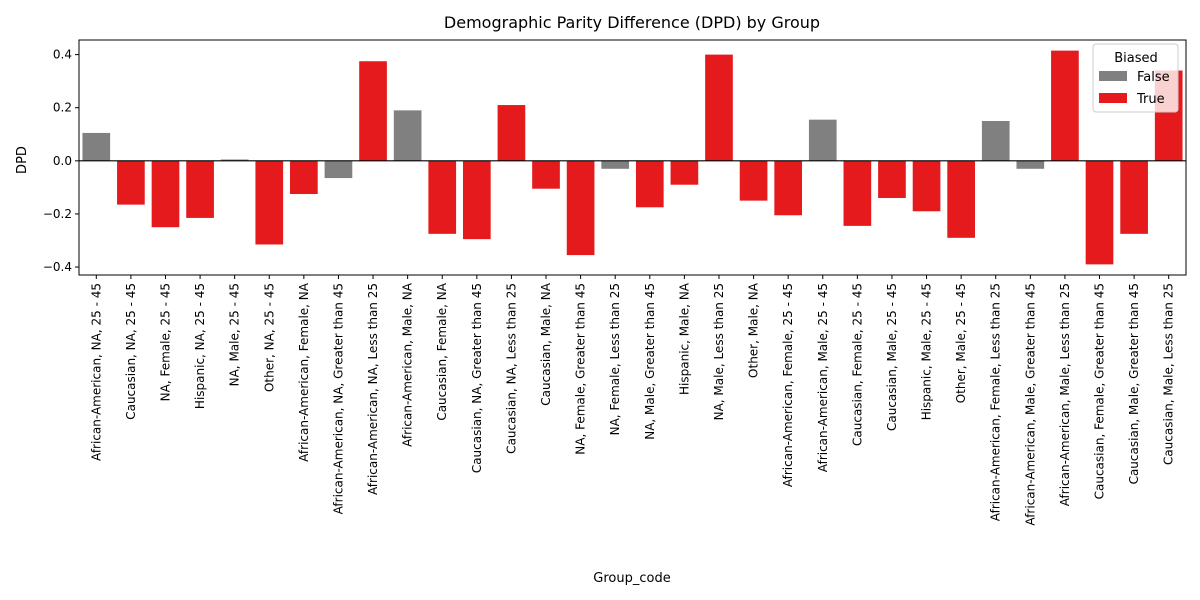  What do you see at coordinates (788, 385) in the screenshot?
I see `x-tick-label: African-American, Female, 25 - 45` at bounding box center [788, 385].